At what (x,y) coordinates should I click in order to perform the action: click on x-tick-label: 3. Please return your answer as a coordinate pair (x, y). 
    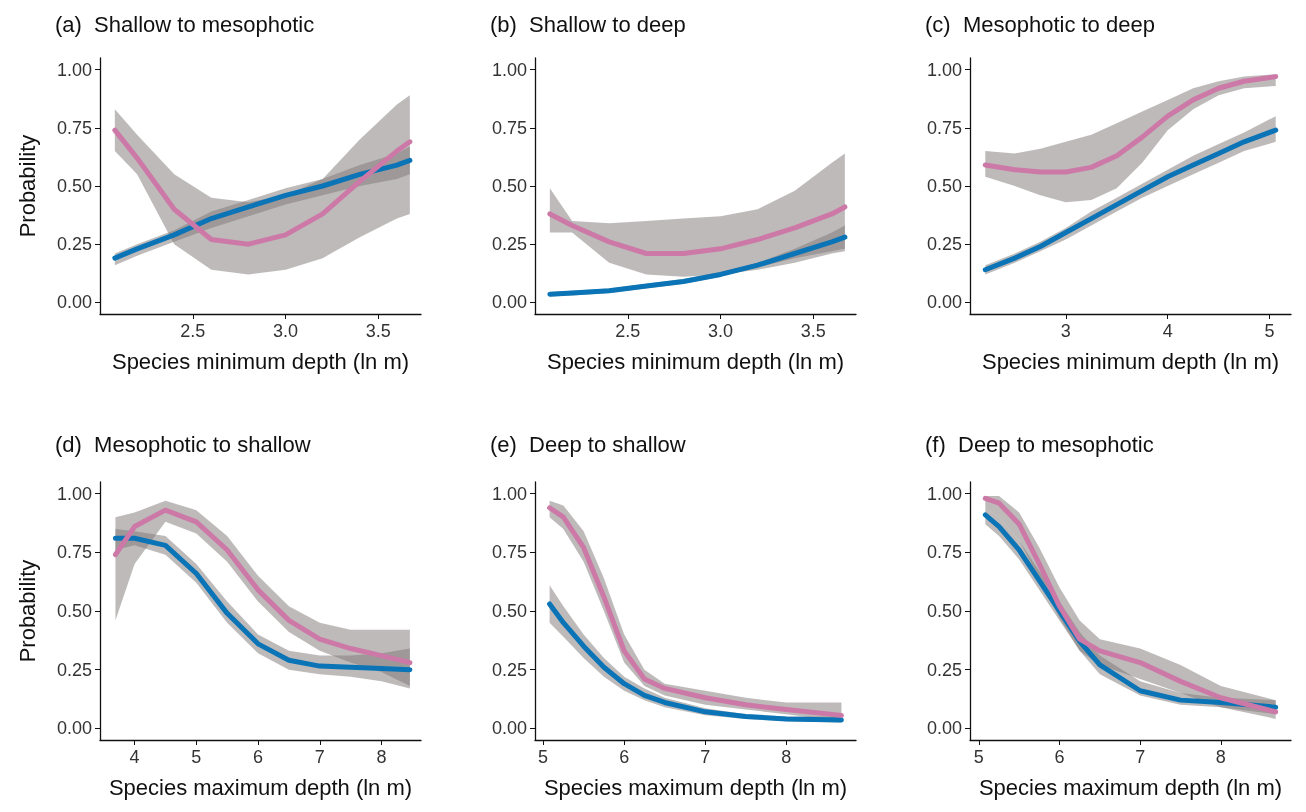
    Looking at the image, I should click on (1065, 331).